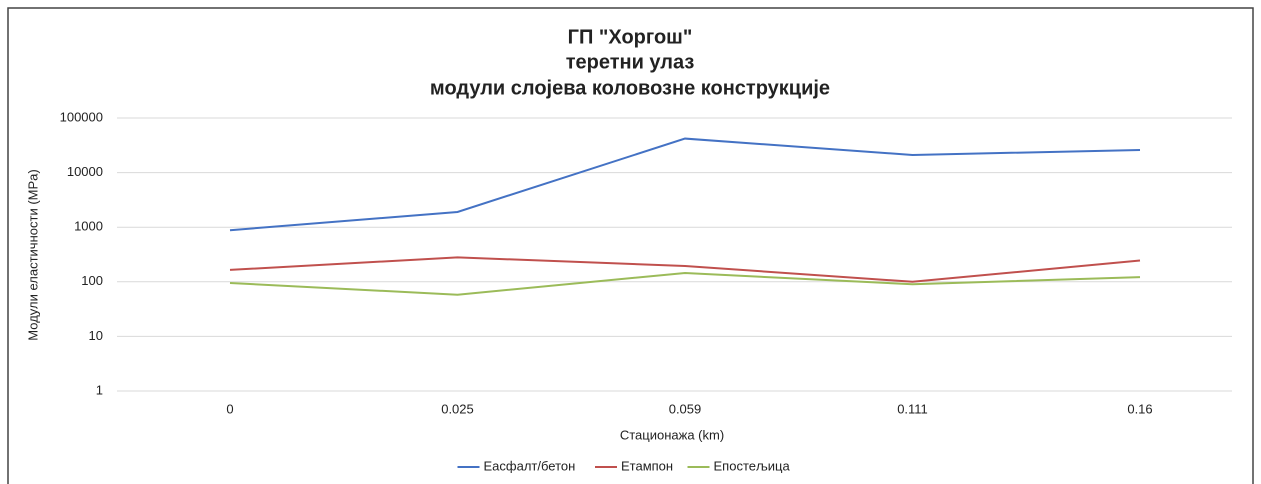 This screenshot has height=484, width=1261. What do you see at coordinates (32, 254) in the screenshot?
I see `y-axis-title: Модули еластичности (MPa)` at bounding box center [32, 254].